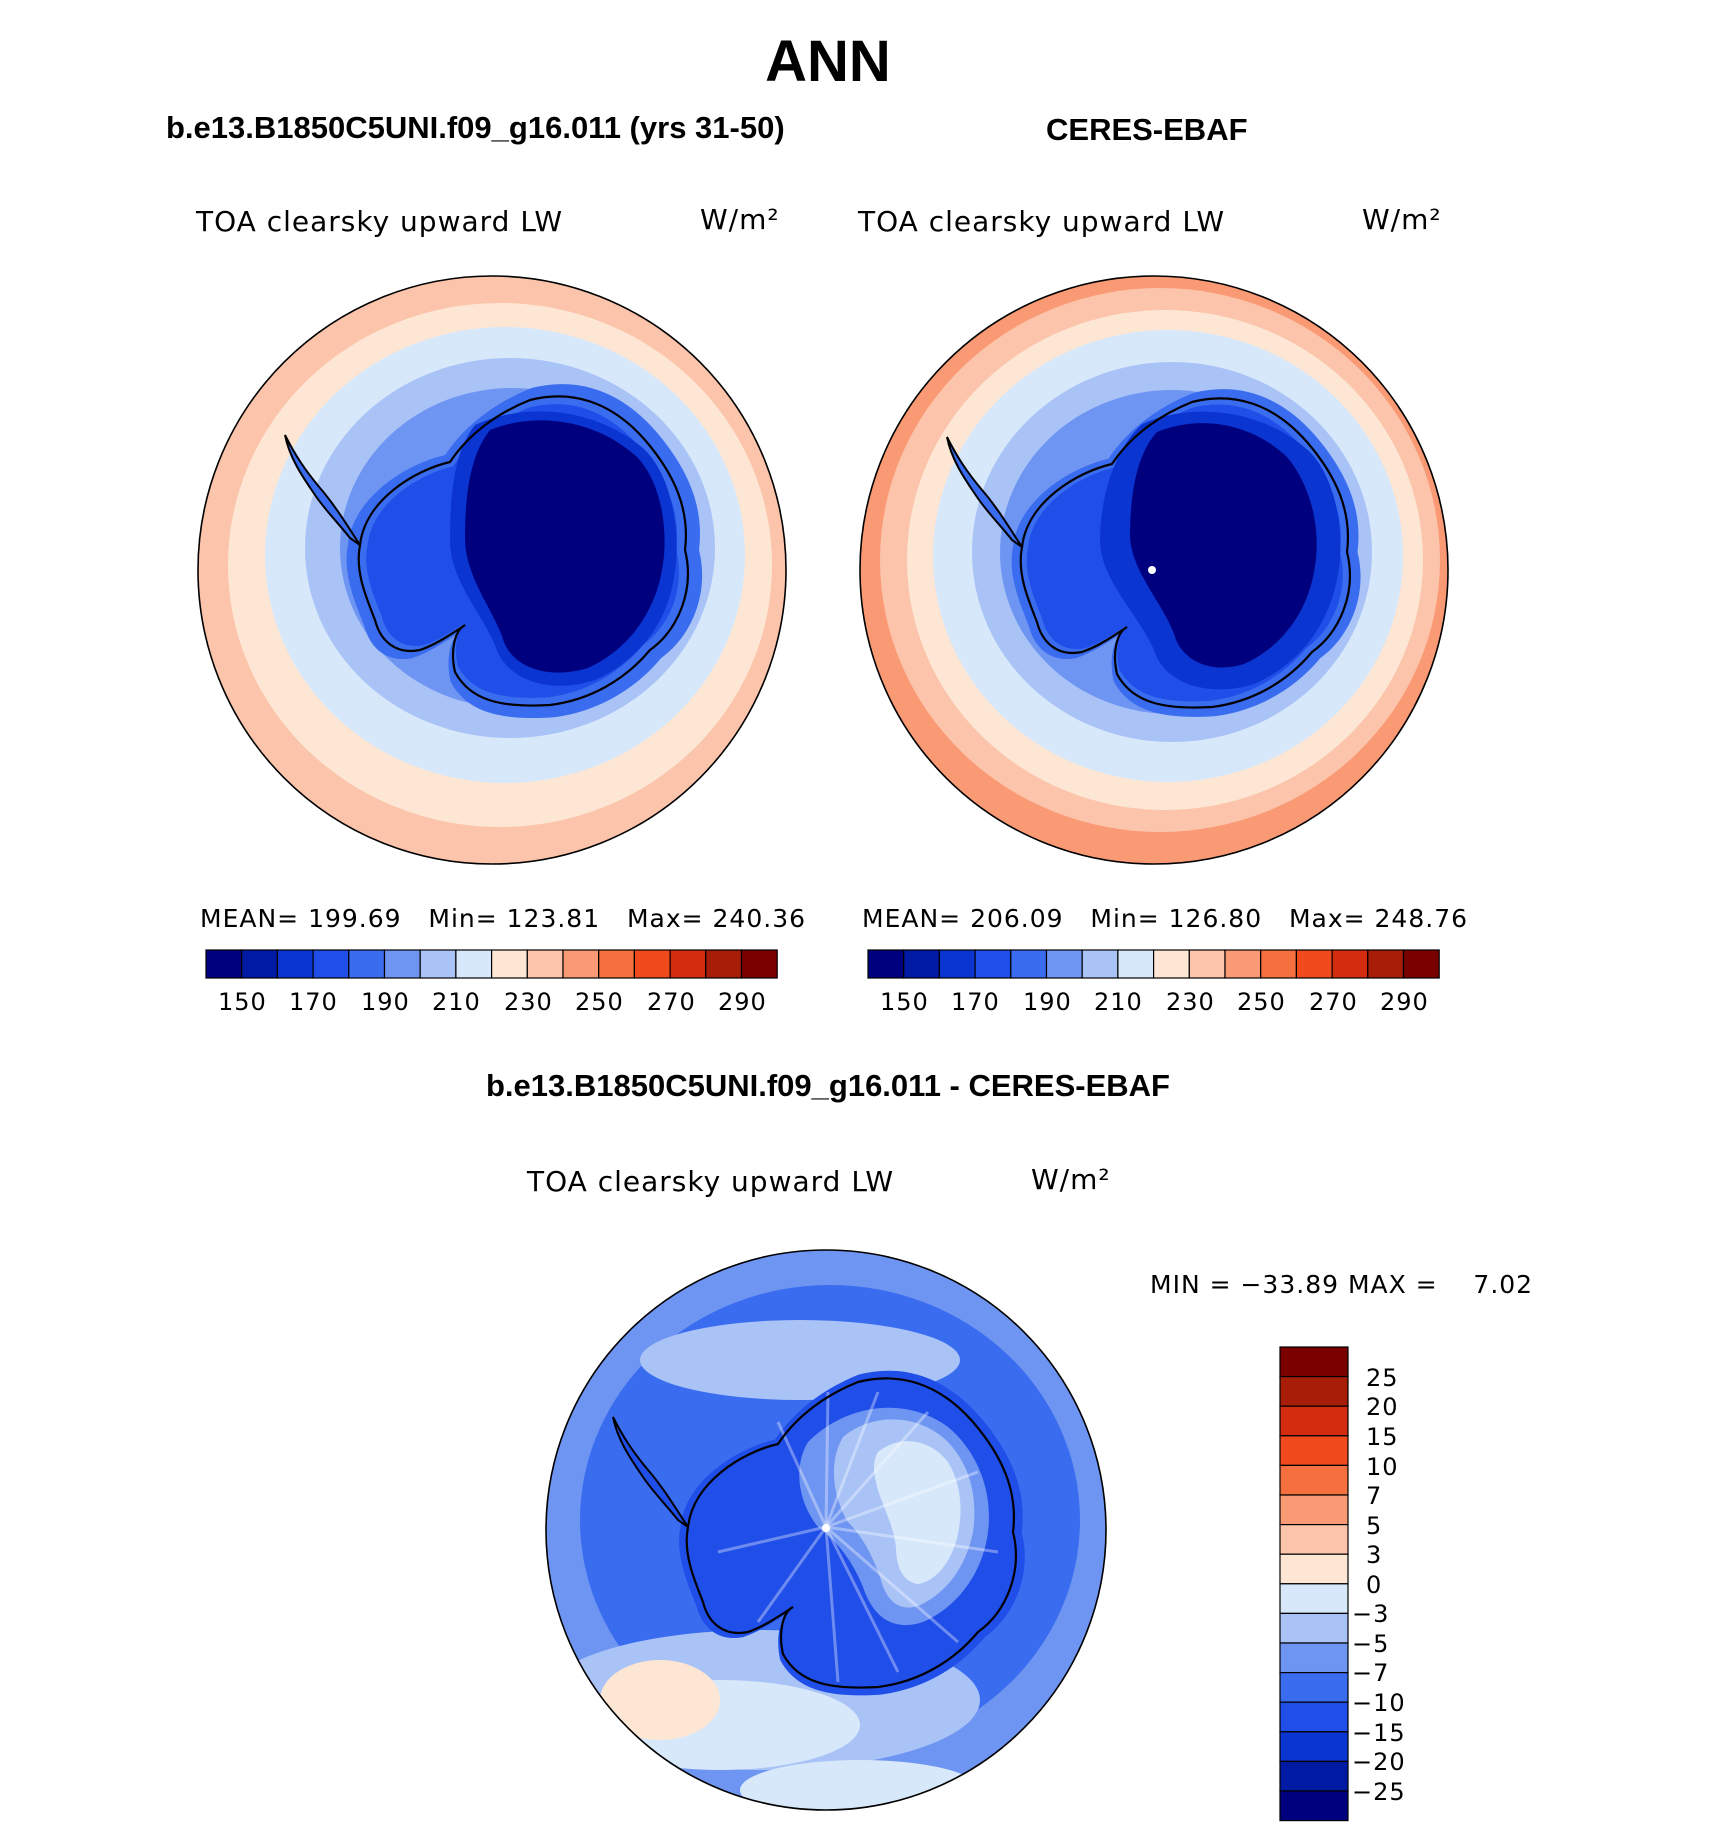 The image size is (1710, 1840). I want to click on panel2-units-label: W/m², so click(1402, 219).